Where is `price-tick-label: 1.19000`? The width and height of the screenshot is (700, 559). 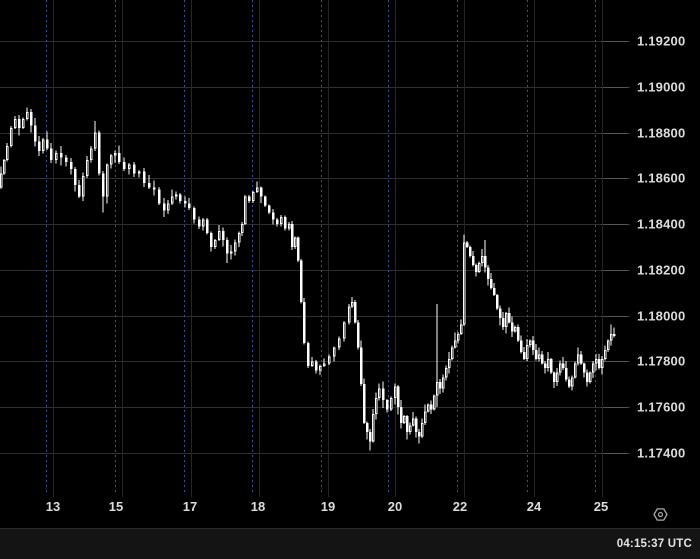
price-tick-label: 1.19000 is located at coordinates (661, 87).